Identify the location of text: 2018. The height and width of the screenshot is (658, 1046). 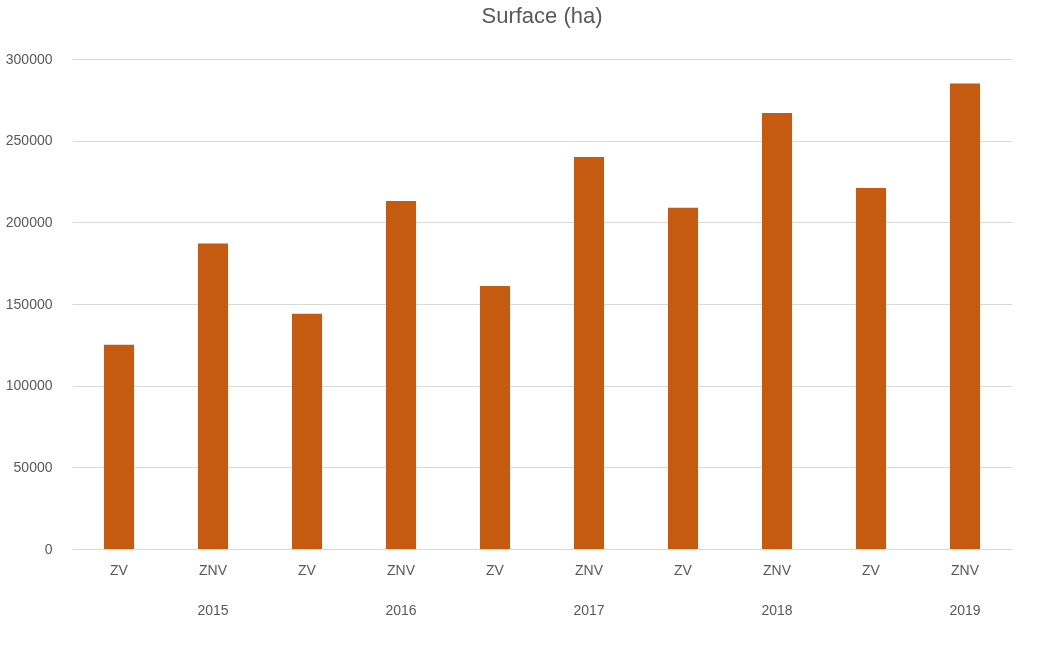
(777, 610).